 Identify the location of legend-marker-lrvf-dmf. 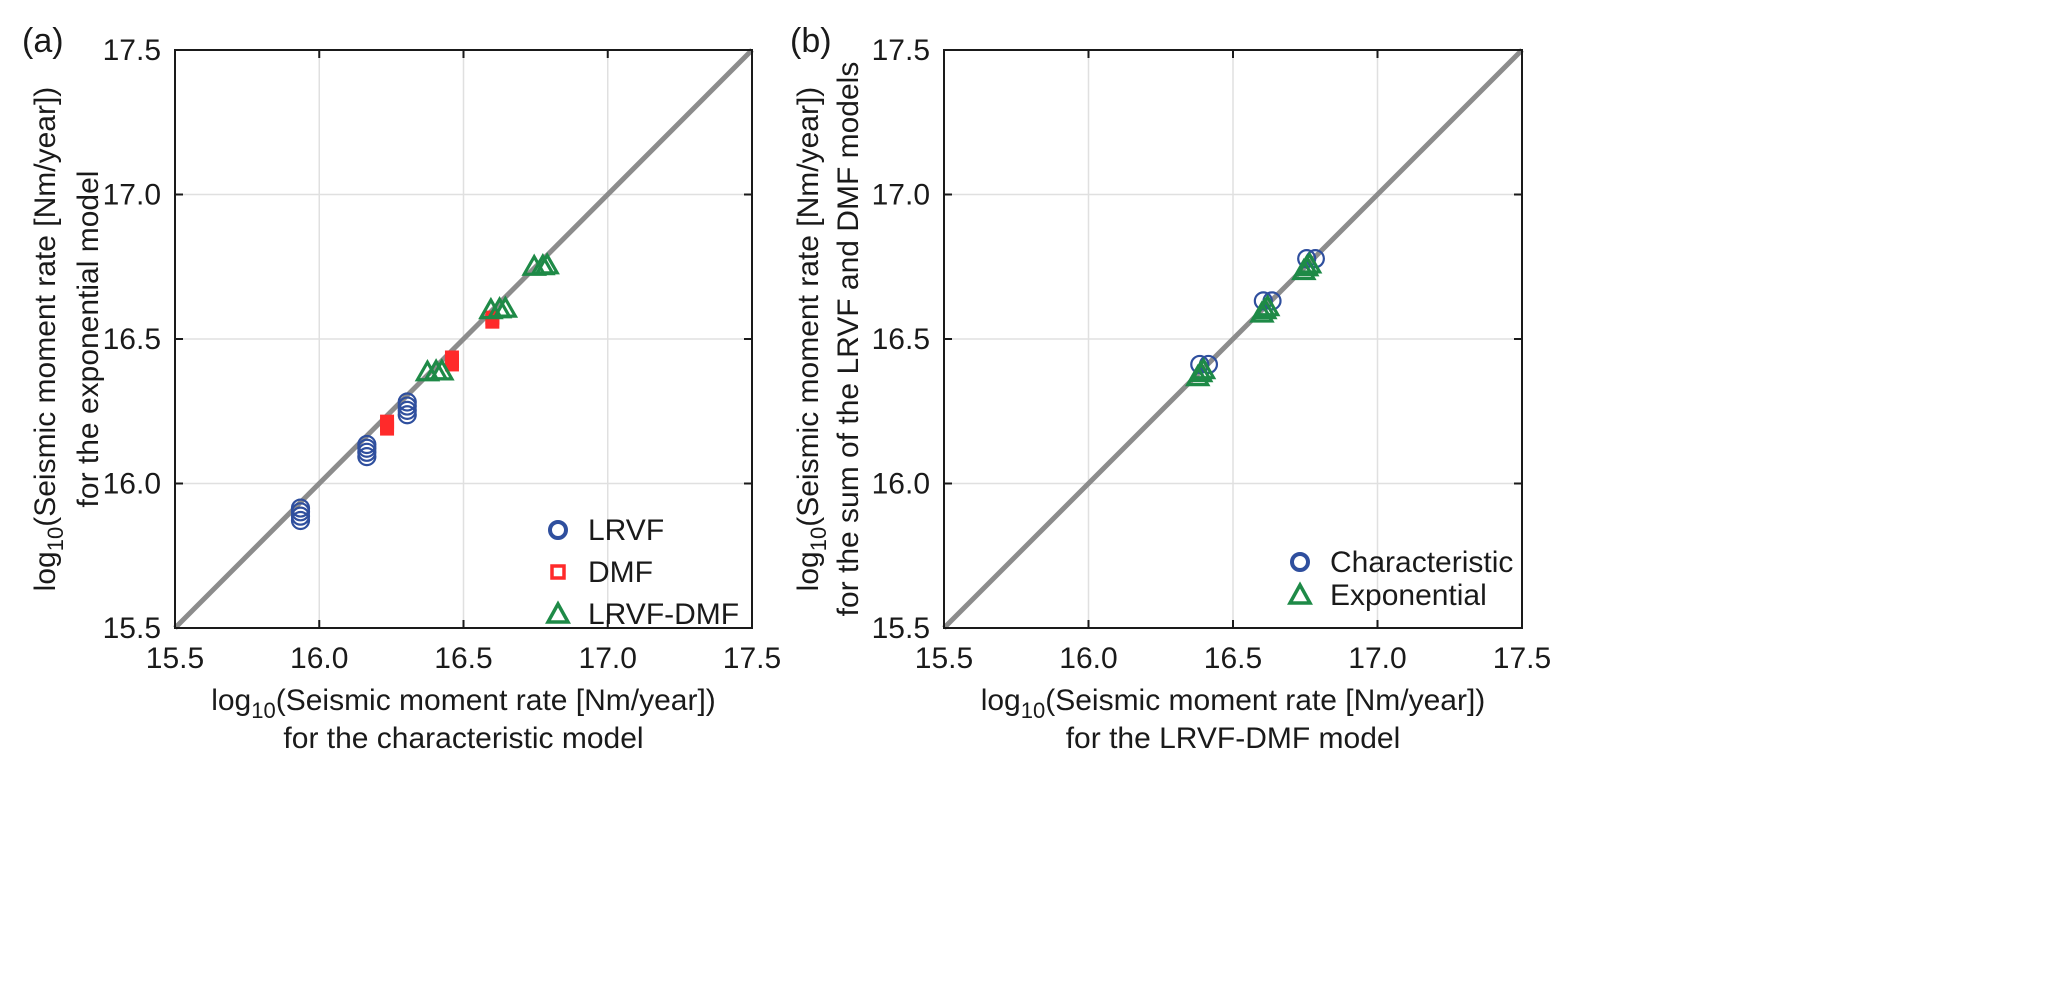
(558, 612).